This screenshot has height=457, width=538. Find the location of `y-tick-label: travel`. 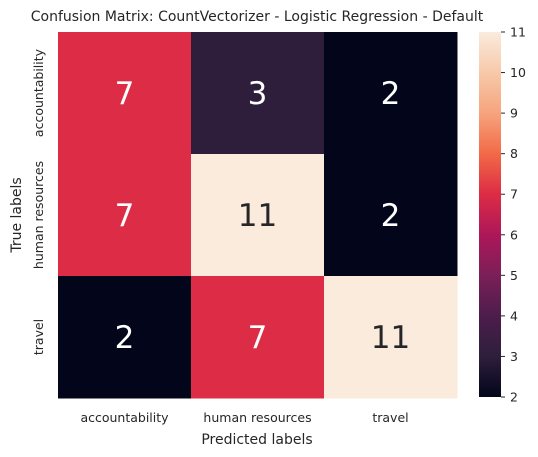

y-tick-label: travel is located at coordinates (38, 337).